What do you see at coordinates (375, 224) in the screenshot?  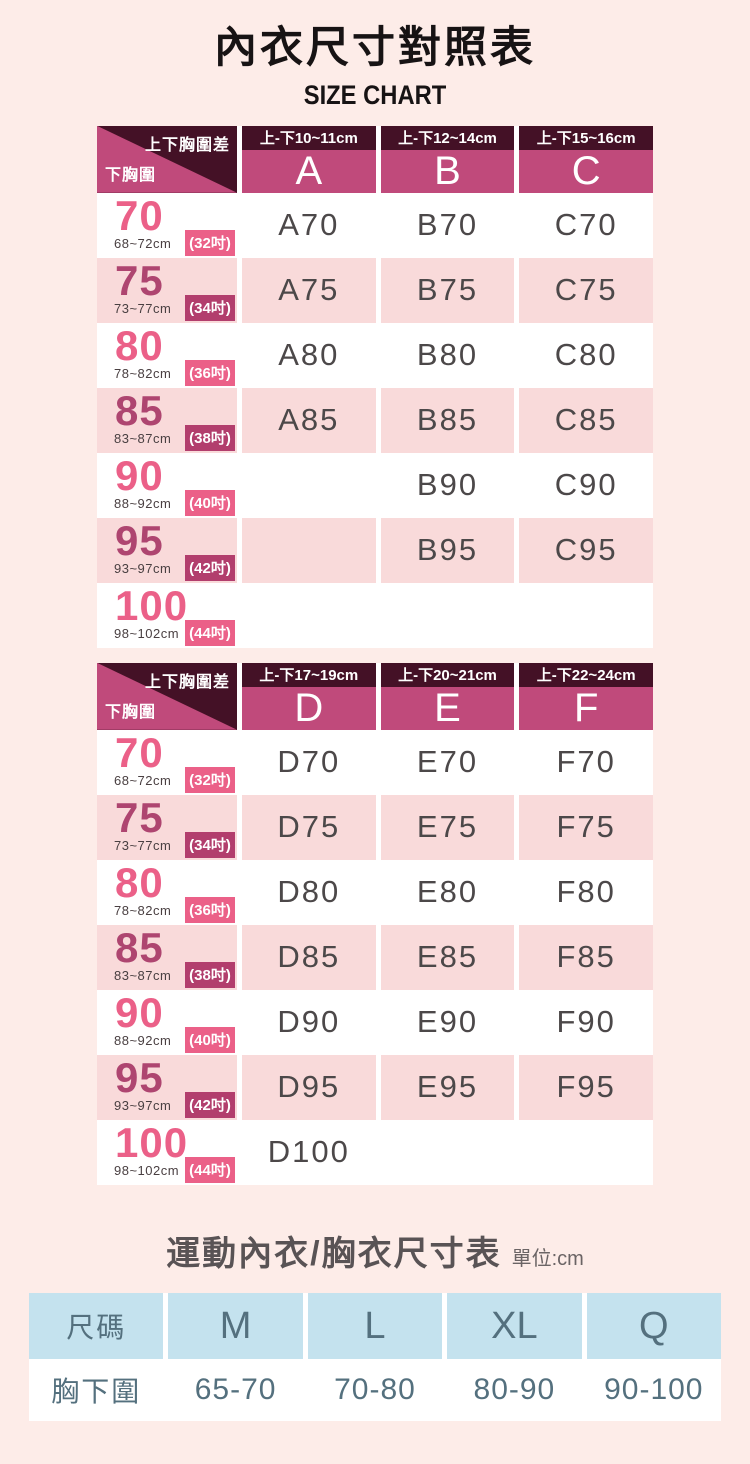 I see `table-row-70: 70 68~72cm (32吋) A70 B70 C70` at bounding box center [375, 224].